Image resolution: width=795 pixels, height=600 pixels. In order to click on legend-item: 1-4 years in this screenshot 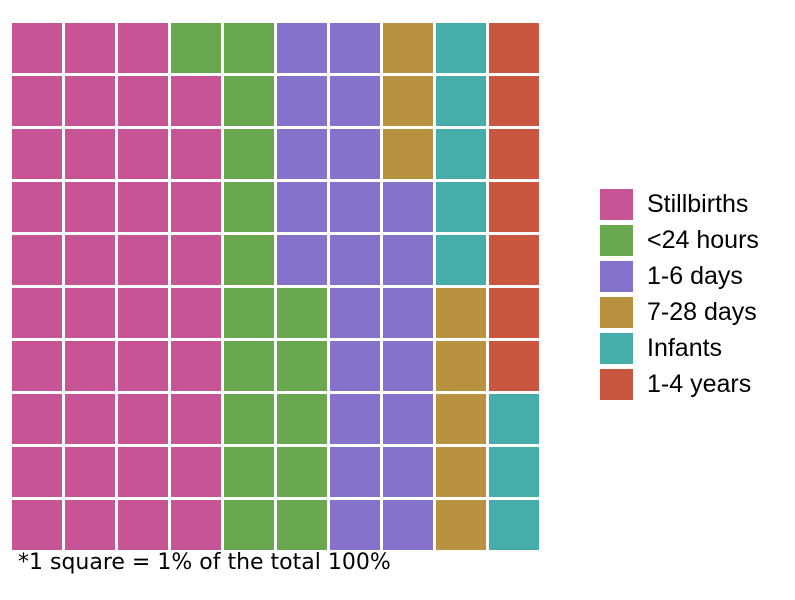, I will do `click(679, 384)`.